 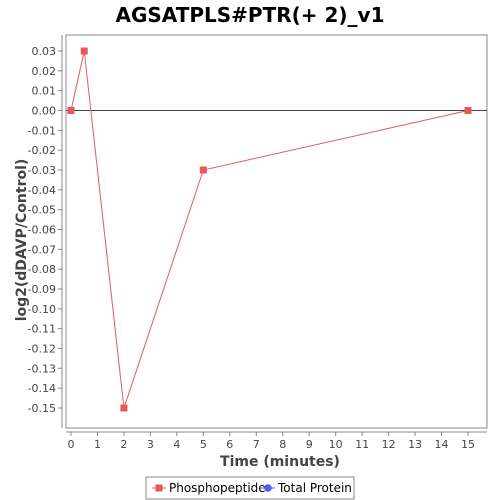 I want to click on x-tick-label: 0, so click(x=71, y=444).